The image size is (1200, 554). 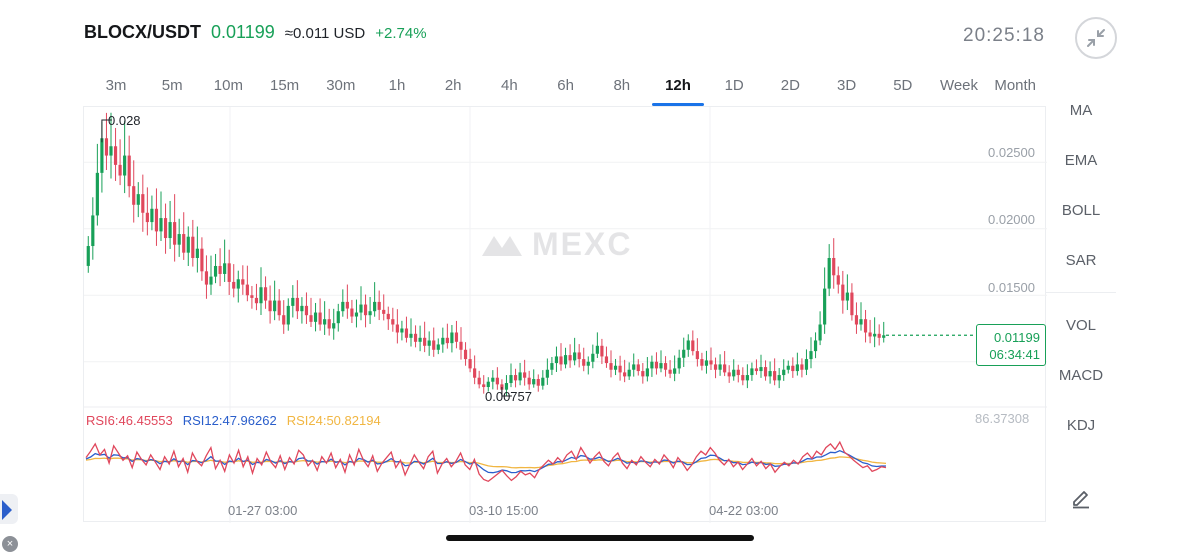 I want to click on high-price-label: 0.028, so click(x=124, y=120).